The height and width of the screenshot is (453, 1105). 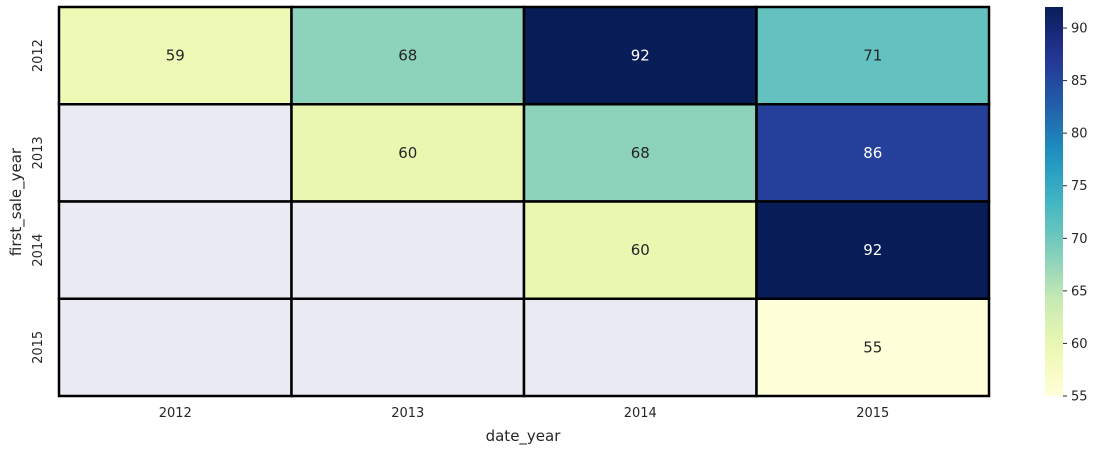 What do you see at coordinates (524, 436) in the screenshot?
I see `x-axis-title: date_year` at bounding box center [524, 436].